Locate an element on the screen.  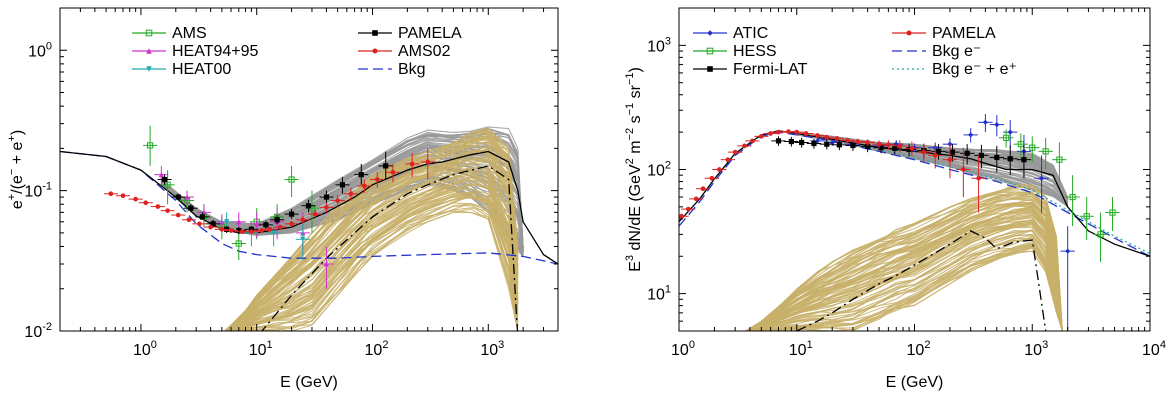
y-tick-label: 10³ is located at coordinates (659, 45).